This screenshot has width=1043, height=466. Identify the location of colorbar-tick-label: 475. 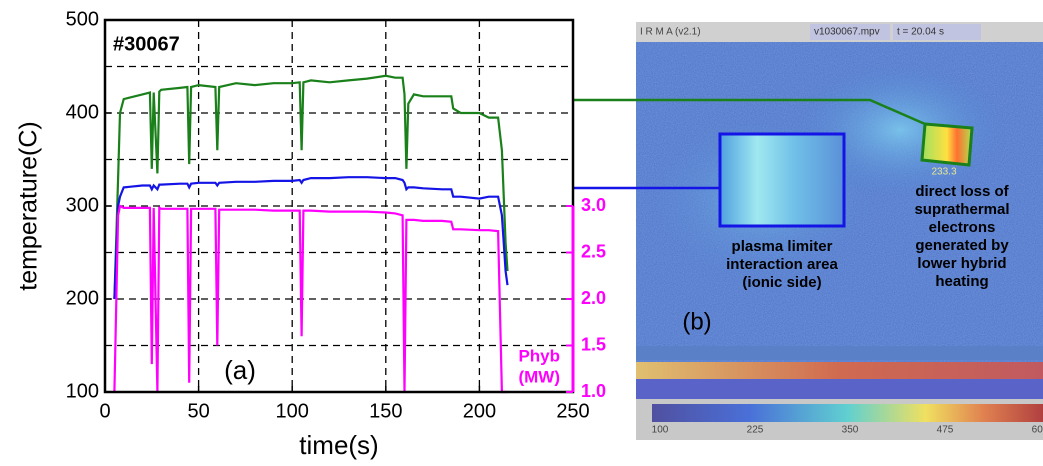
(945, 430).